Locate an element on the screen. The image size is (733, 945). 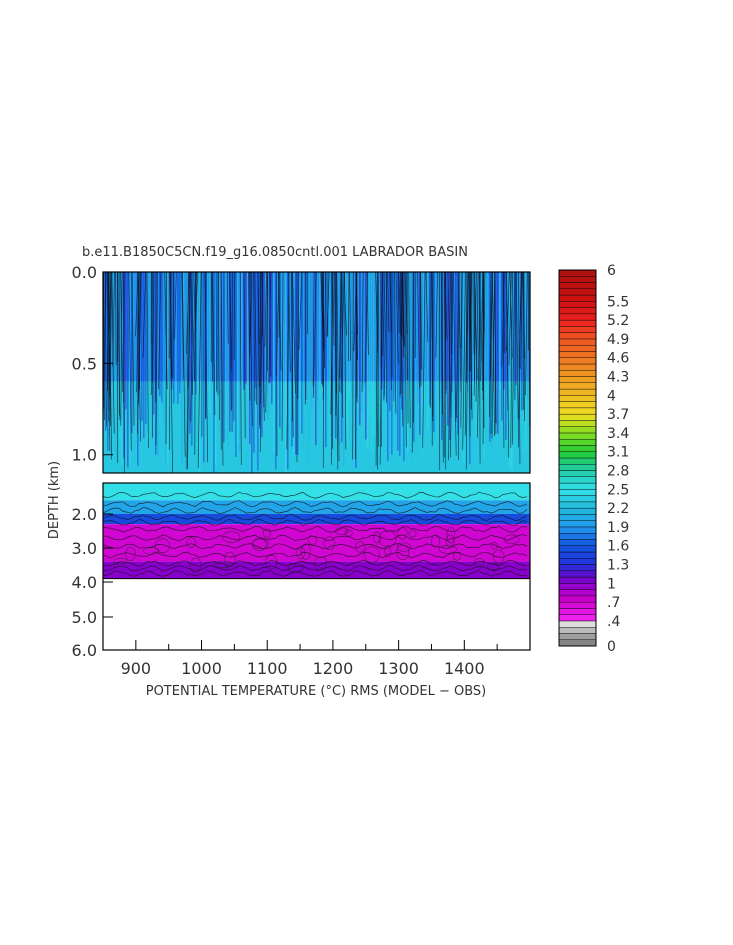
colorbar-label: 4.3 is located at coordinates (618, 378).